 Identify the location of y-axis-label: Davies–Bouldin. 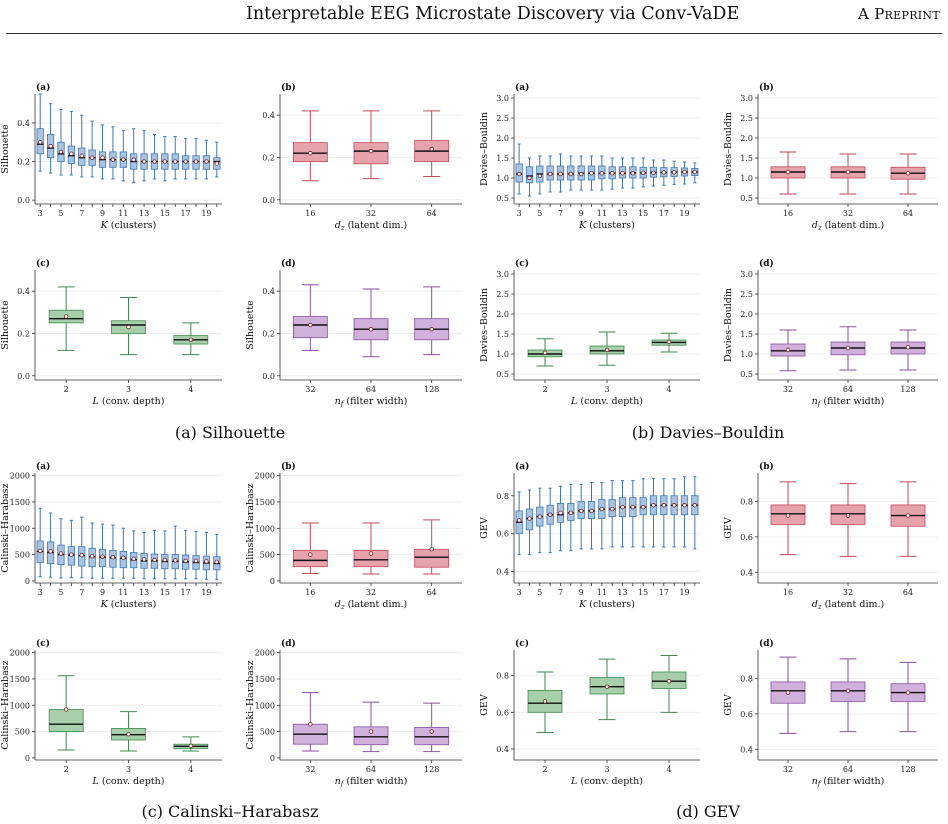
(484, 325).